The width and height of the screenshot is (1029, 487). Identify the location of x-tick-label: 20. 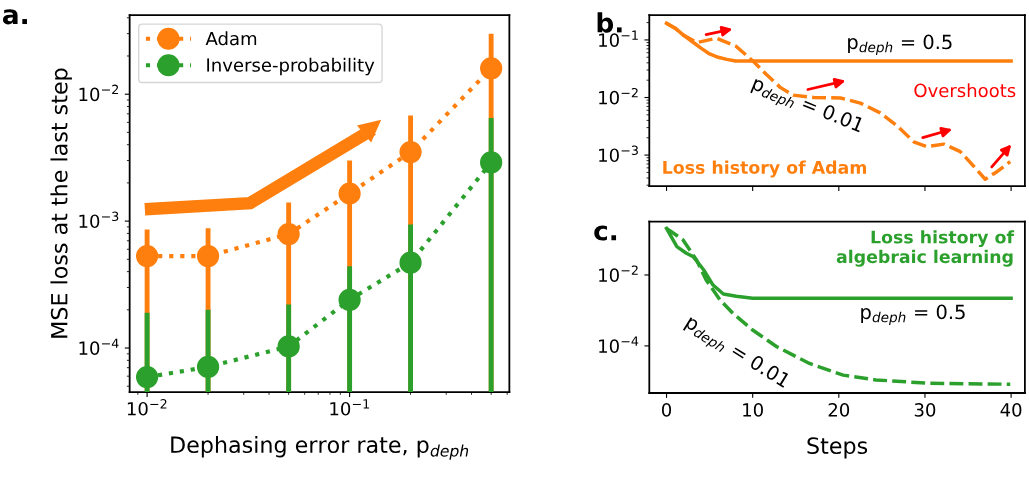
(839, 410).